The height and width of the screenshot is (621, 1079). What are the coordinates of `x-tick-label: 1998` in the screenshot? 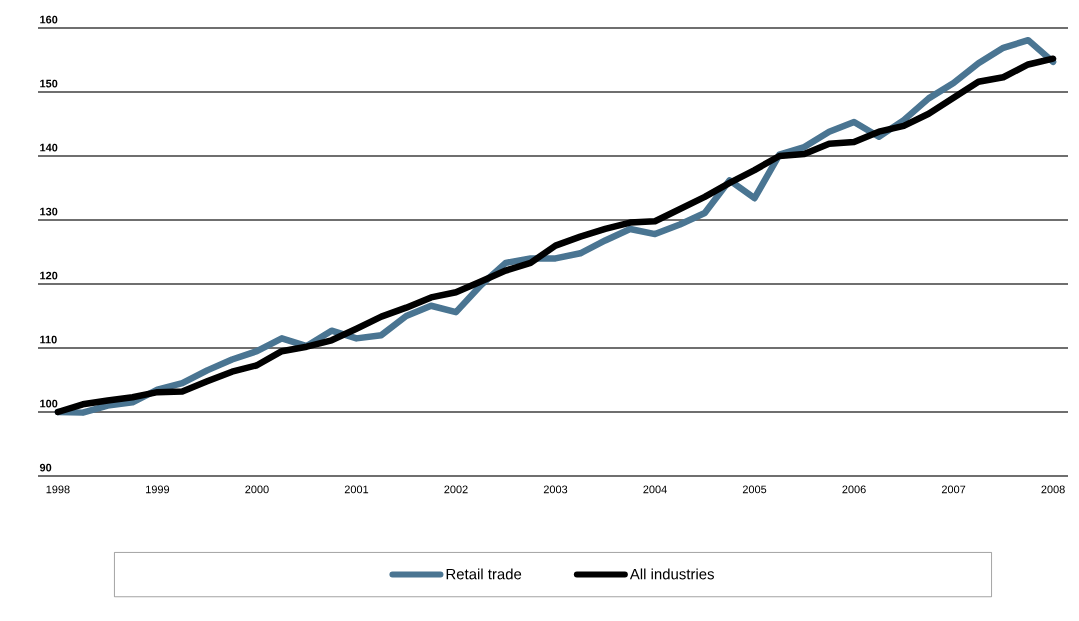 It's located at (58, 489).